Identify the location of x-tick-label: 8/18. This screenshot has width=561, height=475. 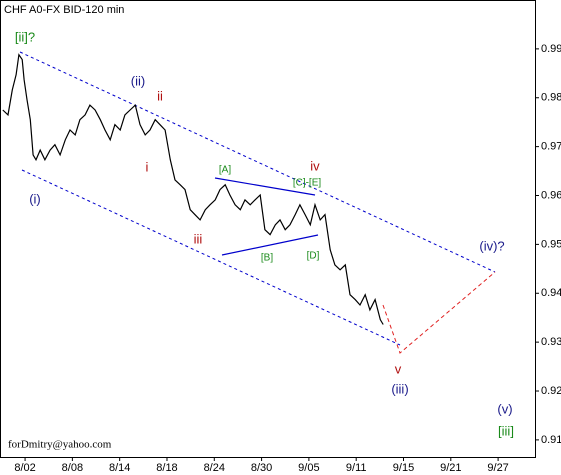
(166, 468).